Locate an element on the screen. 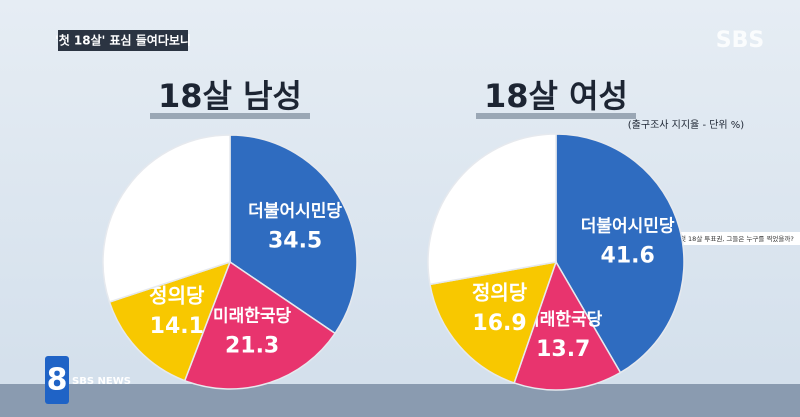 The width and height of the screenshot is (800, 417). header-title: '첫 18살' 표심 들여다보니 is located at coordinates (123, 40).